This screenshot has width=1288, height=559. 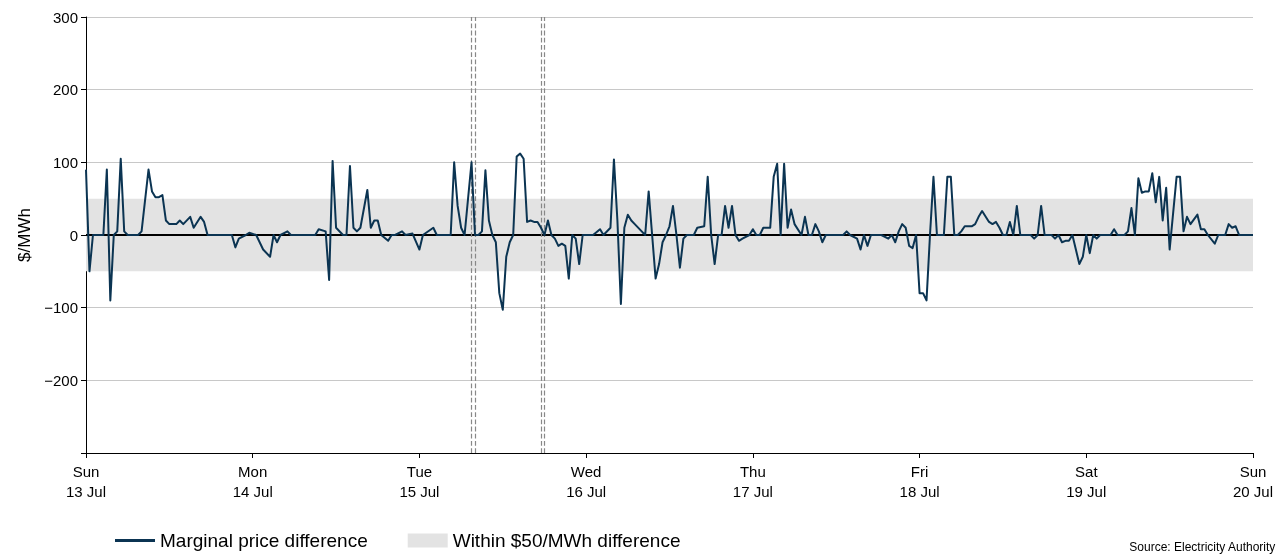 I want to click on y-tick-label: 200, so click(x=65, y=90).